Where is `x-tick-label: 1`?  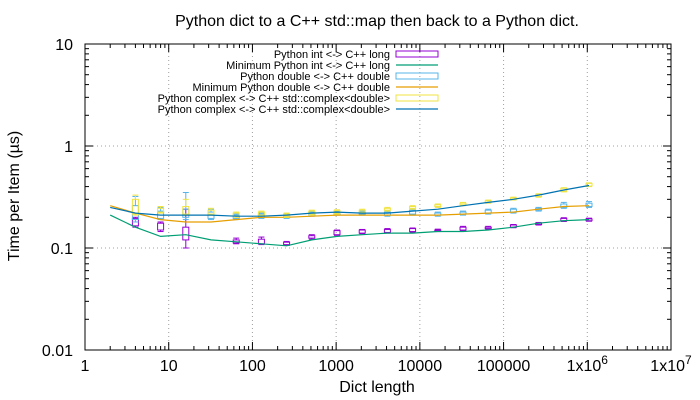 x-tick-label: 1 is located at coordinates (85, 366).